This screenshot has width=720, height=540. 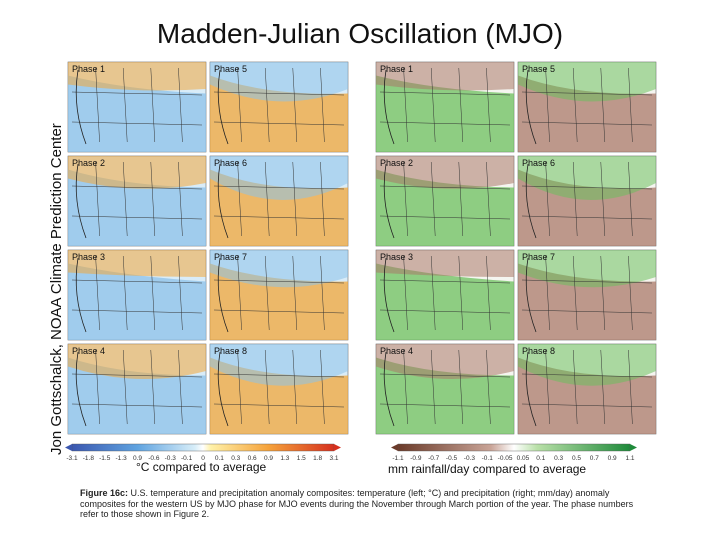 I want to click on scale-tick-label: 1.8, so click(x=317, y=458).